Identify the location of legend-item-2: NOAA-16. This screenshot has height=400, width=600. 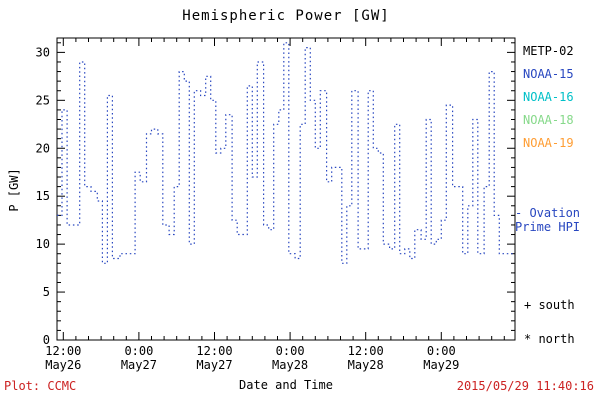
(548, 97).